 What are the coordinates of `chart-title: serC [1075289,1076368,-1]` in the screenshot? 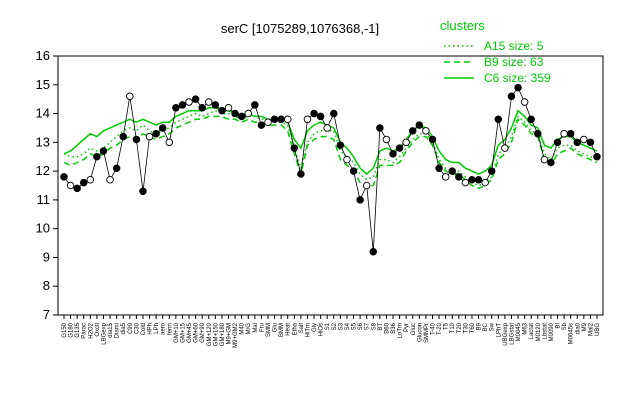 It's located at (300, 28).